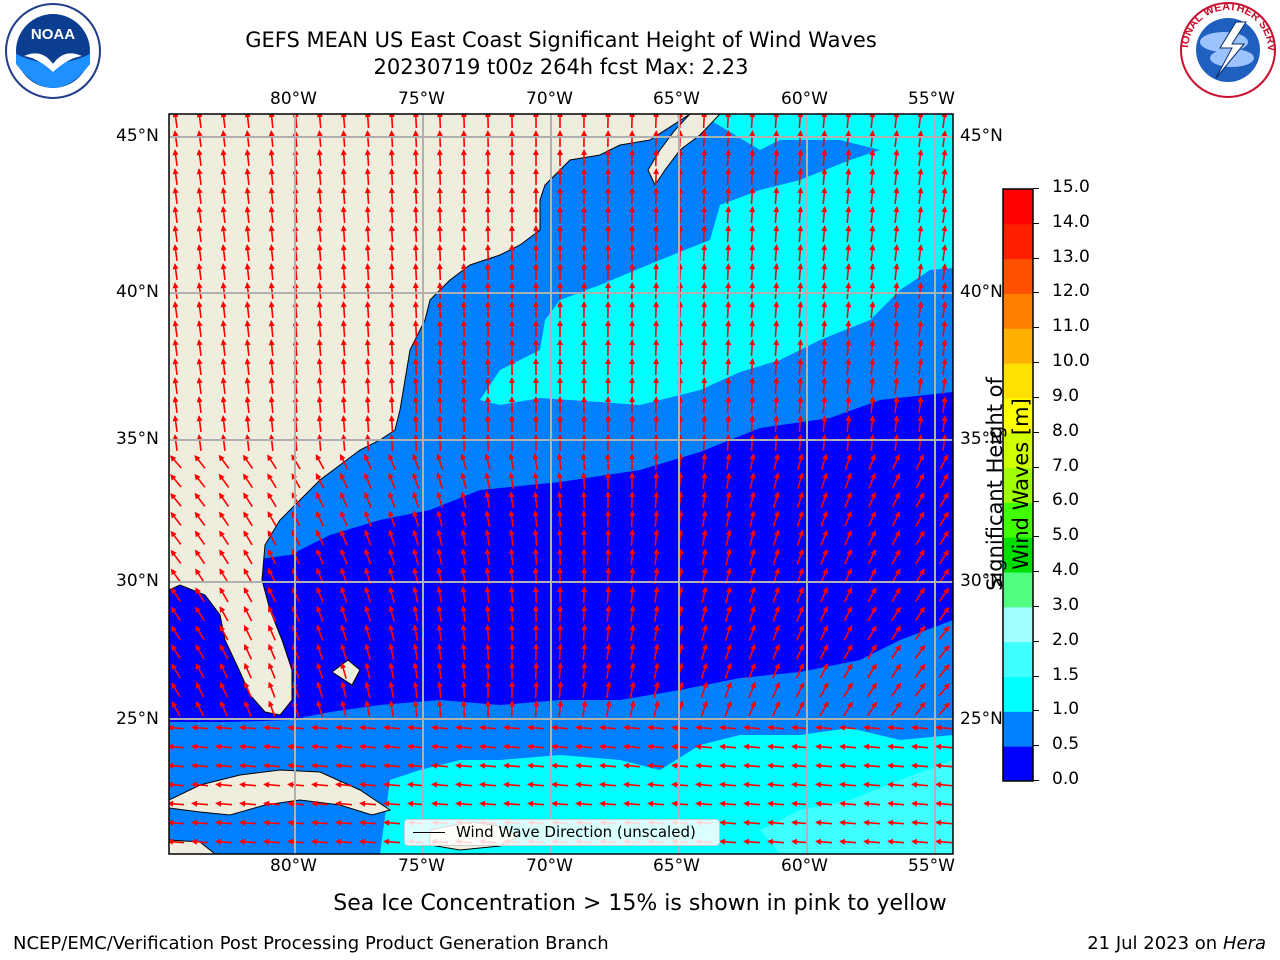  I want to click on footer-date: 21 Jul 2023 on Hera, so click(1176, 943).